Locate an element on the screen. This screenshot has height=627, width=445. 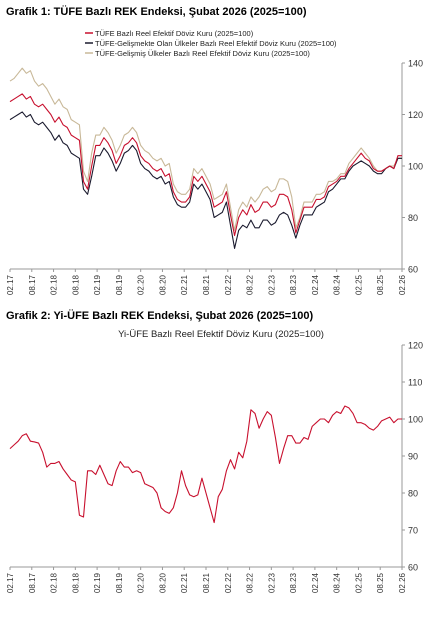
chart-1-y-tick-label: 120 is located at coordinates (415, 115).